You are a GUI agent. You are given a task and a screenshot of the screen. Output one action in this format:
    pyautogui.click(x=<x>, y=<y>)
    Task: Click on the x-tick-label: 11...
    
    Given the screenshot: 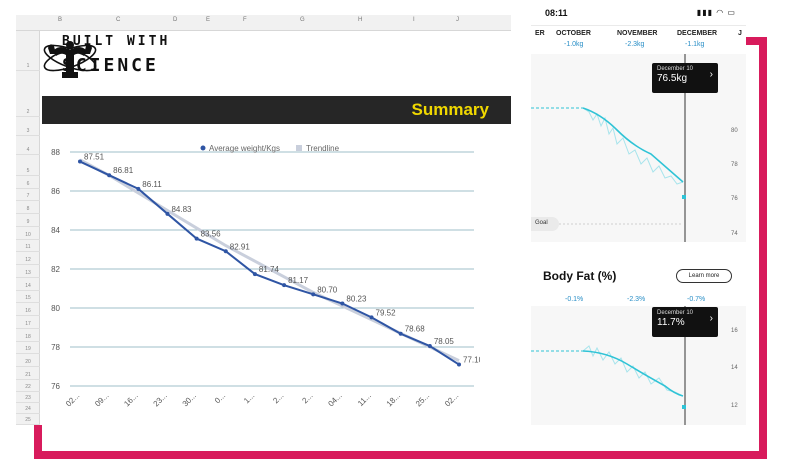 What is the action you would take?
    pyautogui.click(x=364, y=399)
    